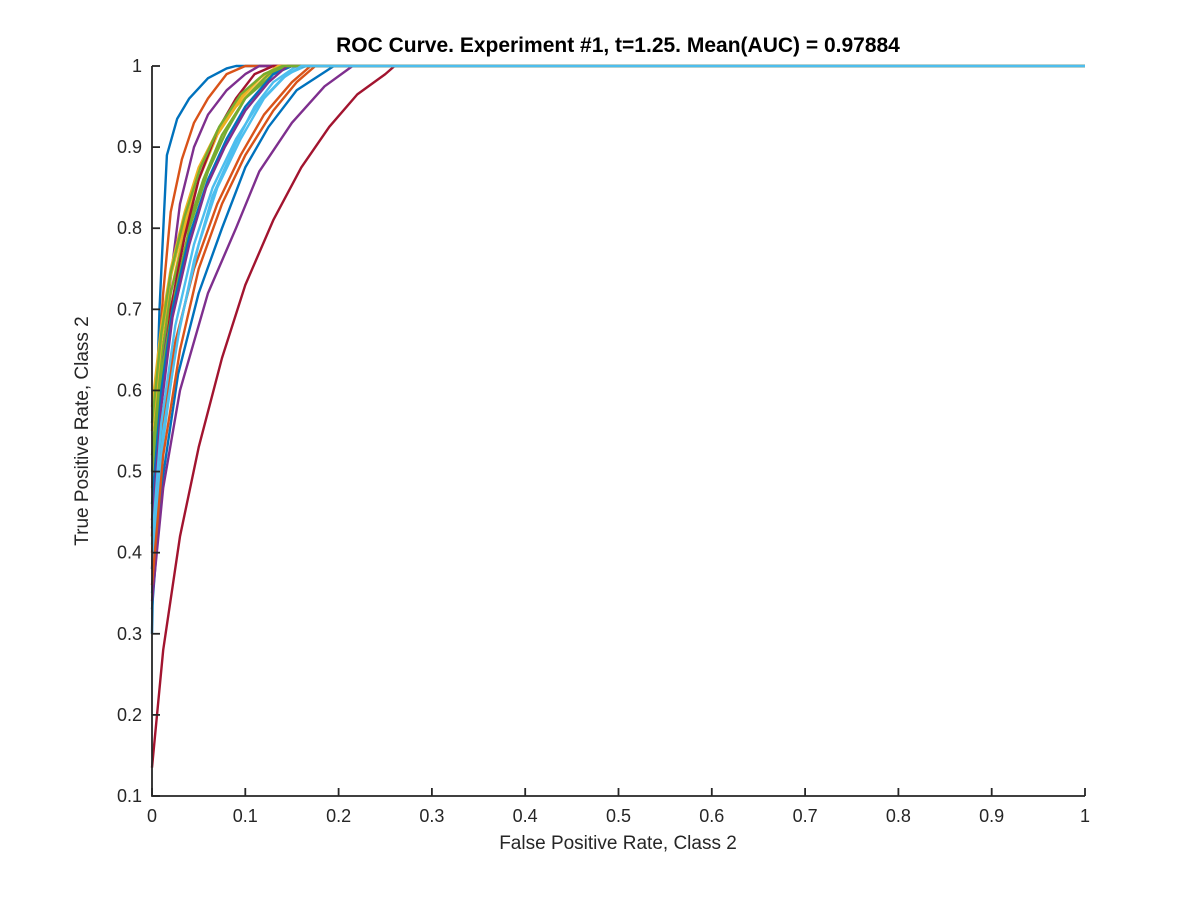  I want to click on x-tick-label: 0.8, so click(898, 816).